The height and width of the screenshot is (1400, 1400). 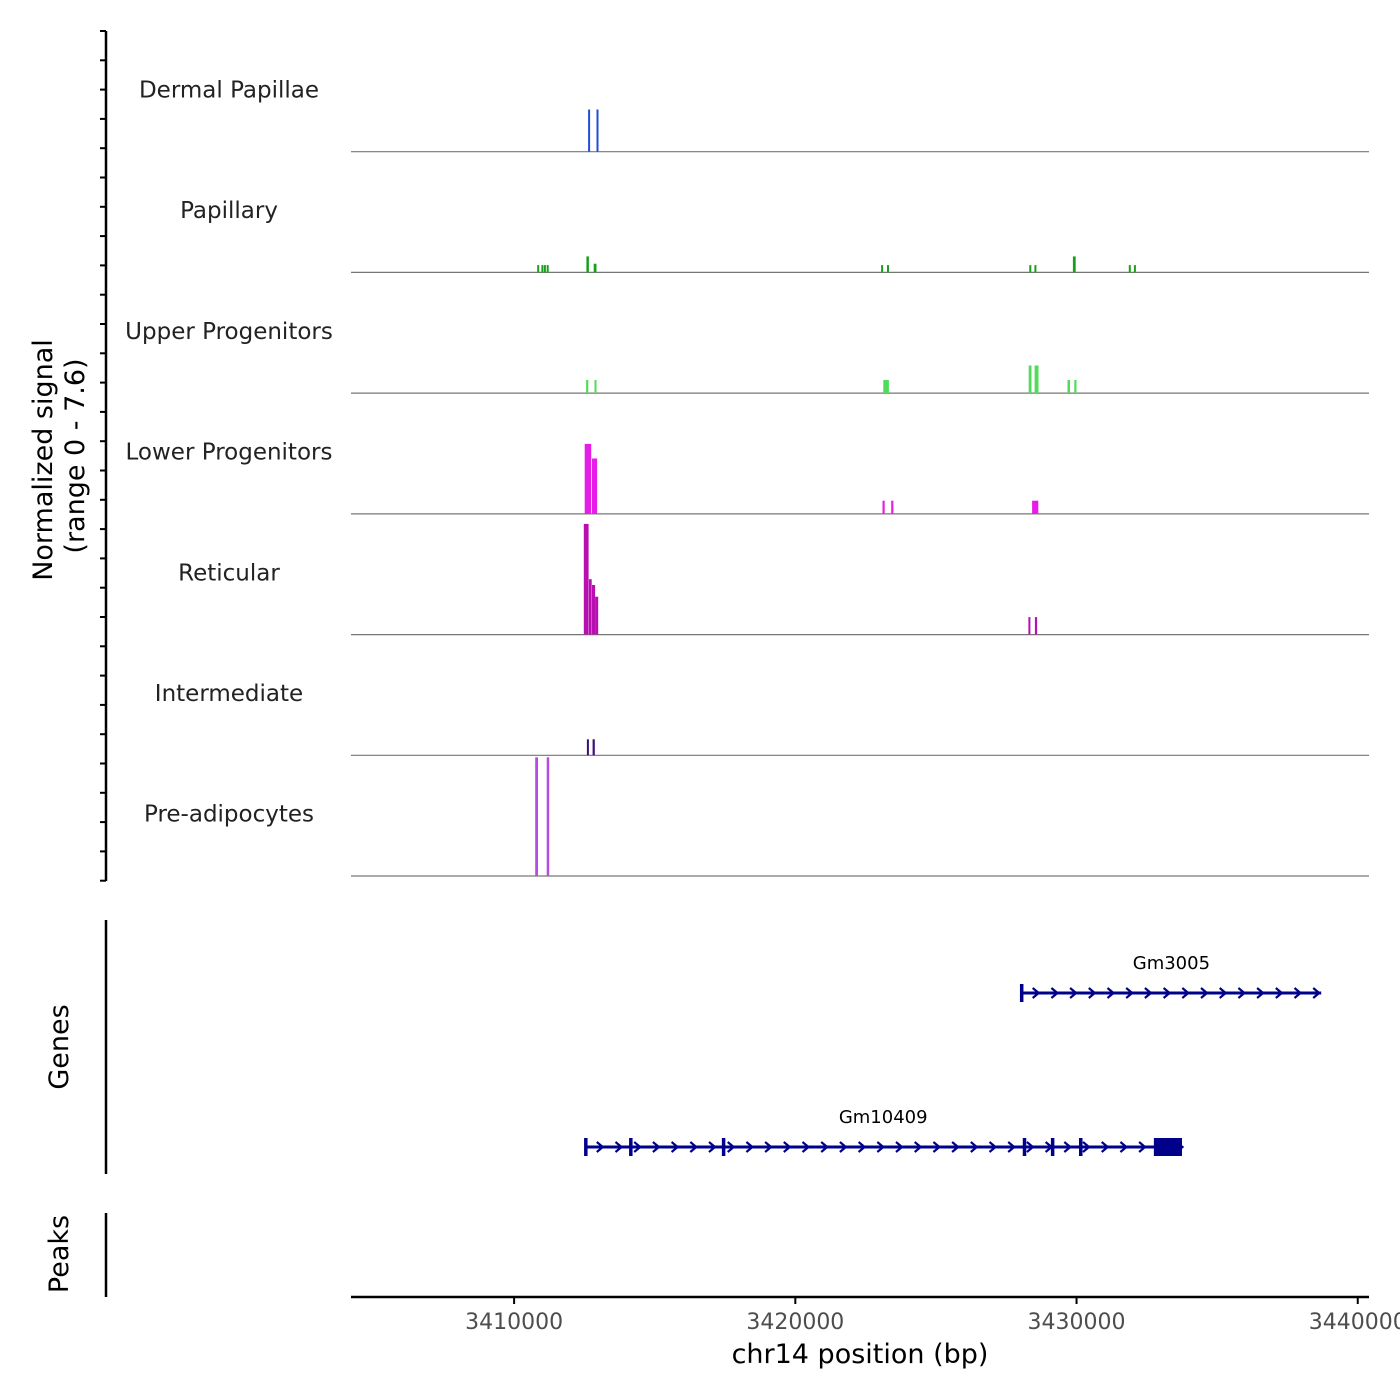 I want to click on x-tick-label: 3410000, so click(x=514, y=1322).